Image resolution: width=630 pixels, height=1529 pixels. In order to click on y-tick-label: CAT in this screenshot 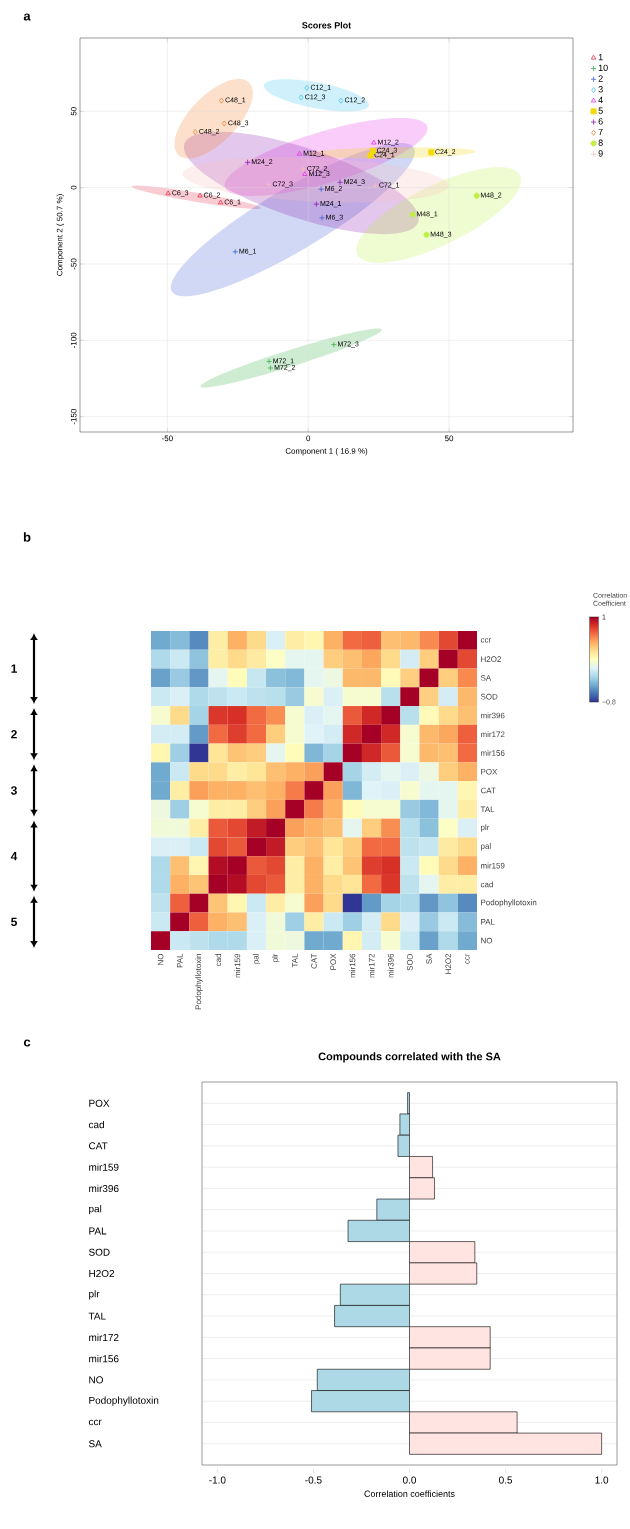, I will do `click(98, 1146)`.